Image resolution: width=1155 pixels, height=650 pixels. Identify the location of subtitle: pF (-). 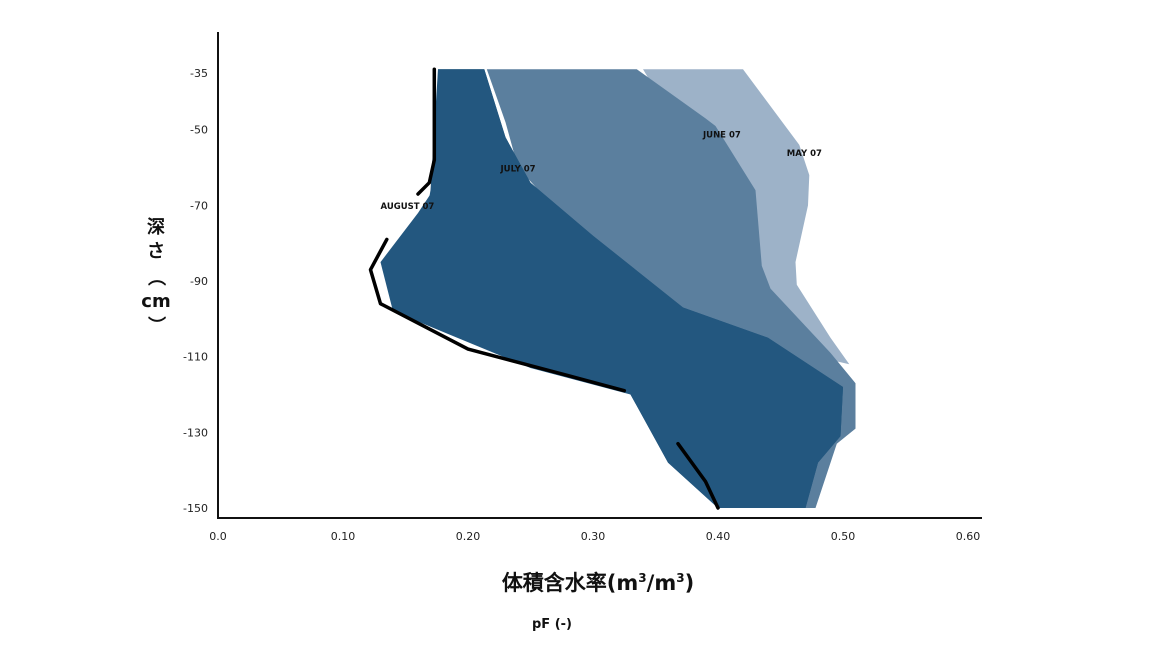
(552, 624).